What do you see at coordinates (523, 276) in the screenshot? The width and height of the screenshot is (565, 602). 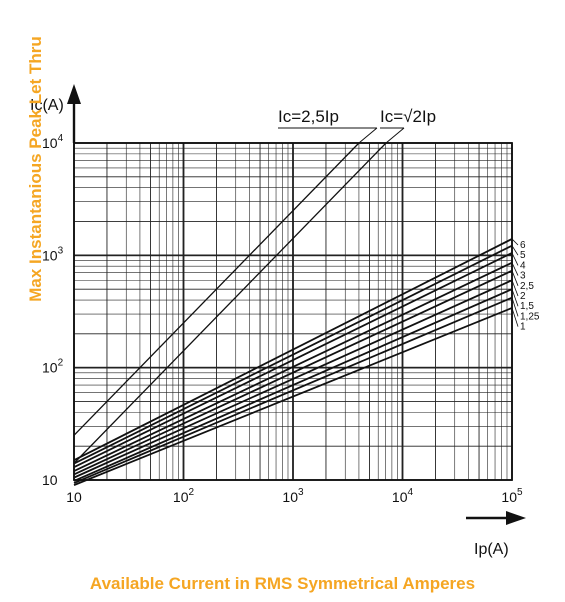 I see `series-label: 3` at bounding box center [523, 276].